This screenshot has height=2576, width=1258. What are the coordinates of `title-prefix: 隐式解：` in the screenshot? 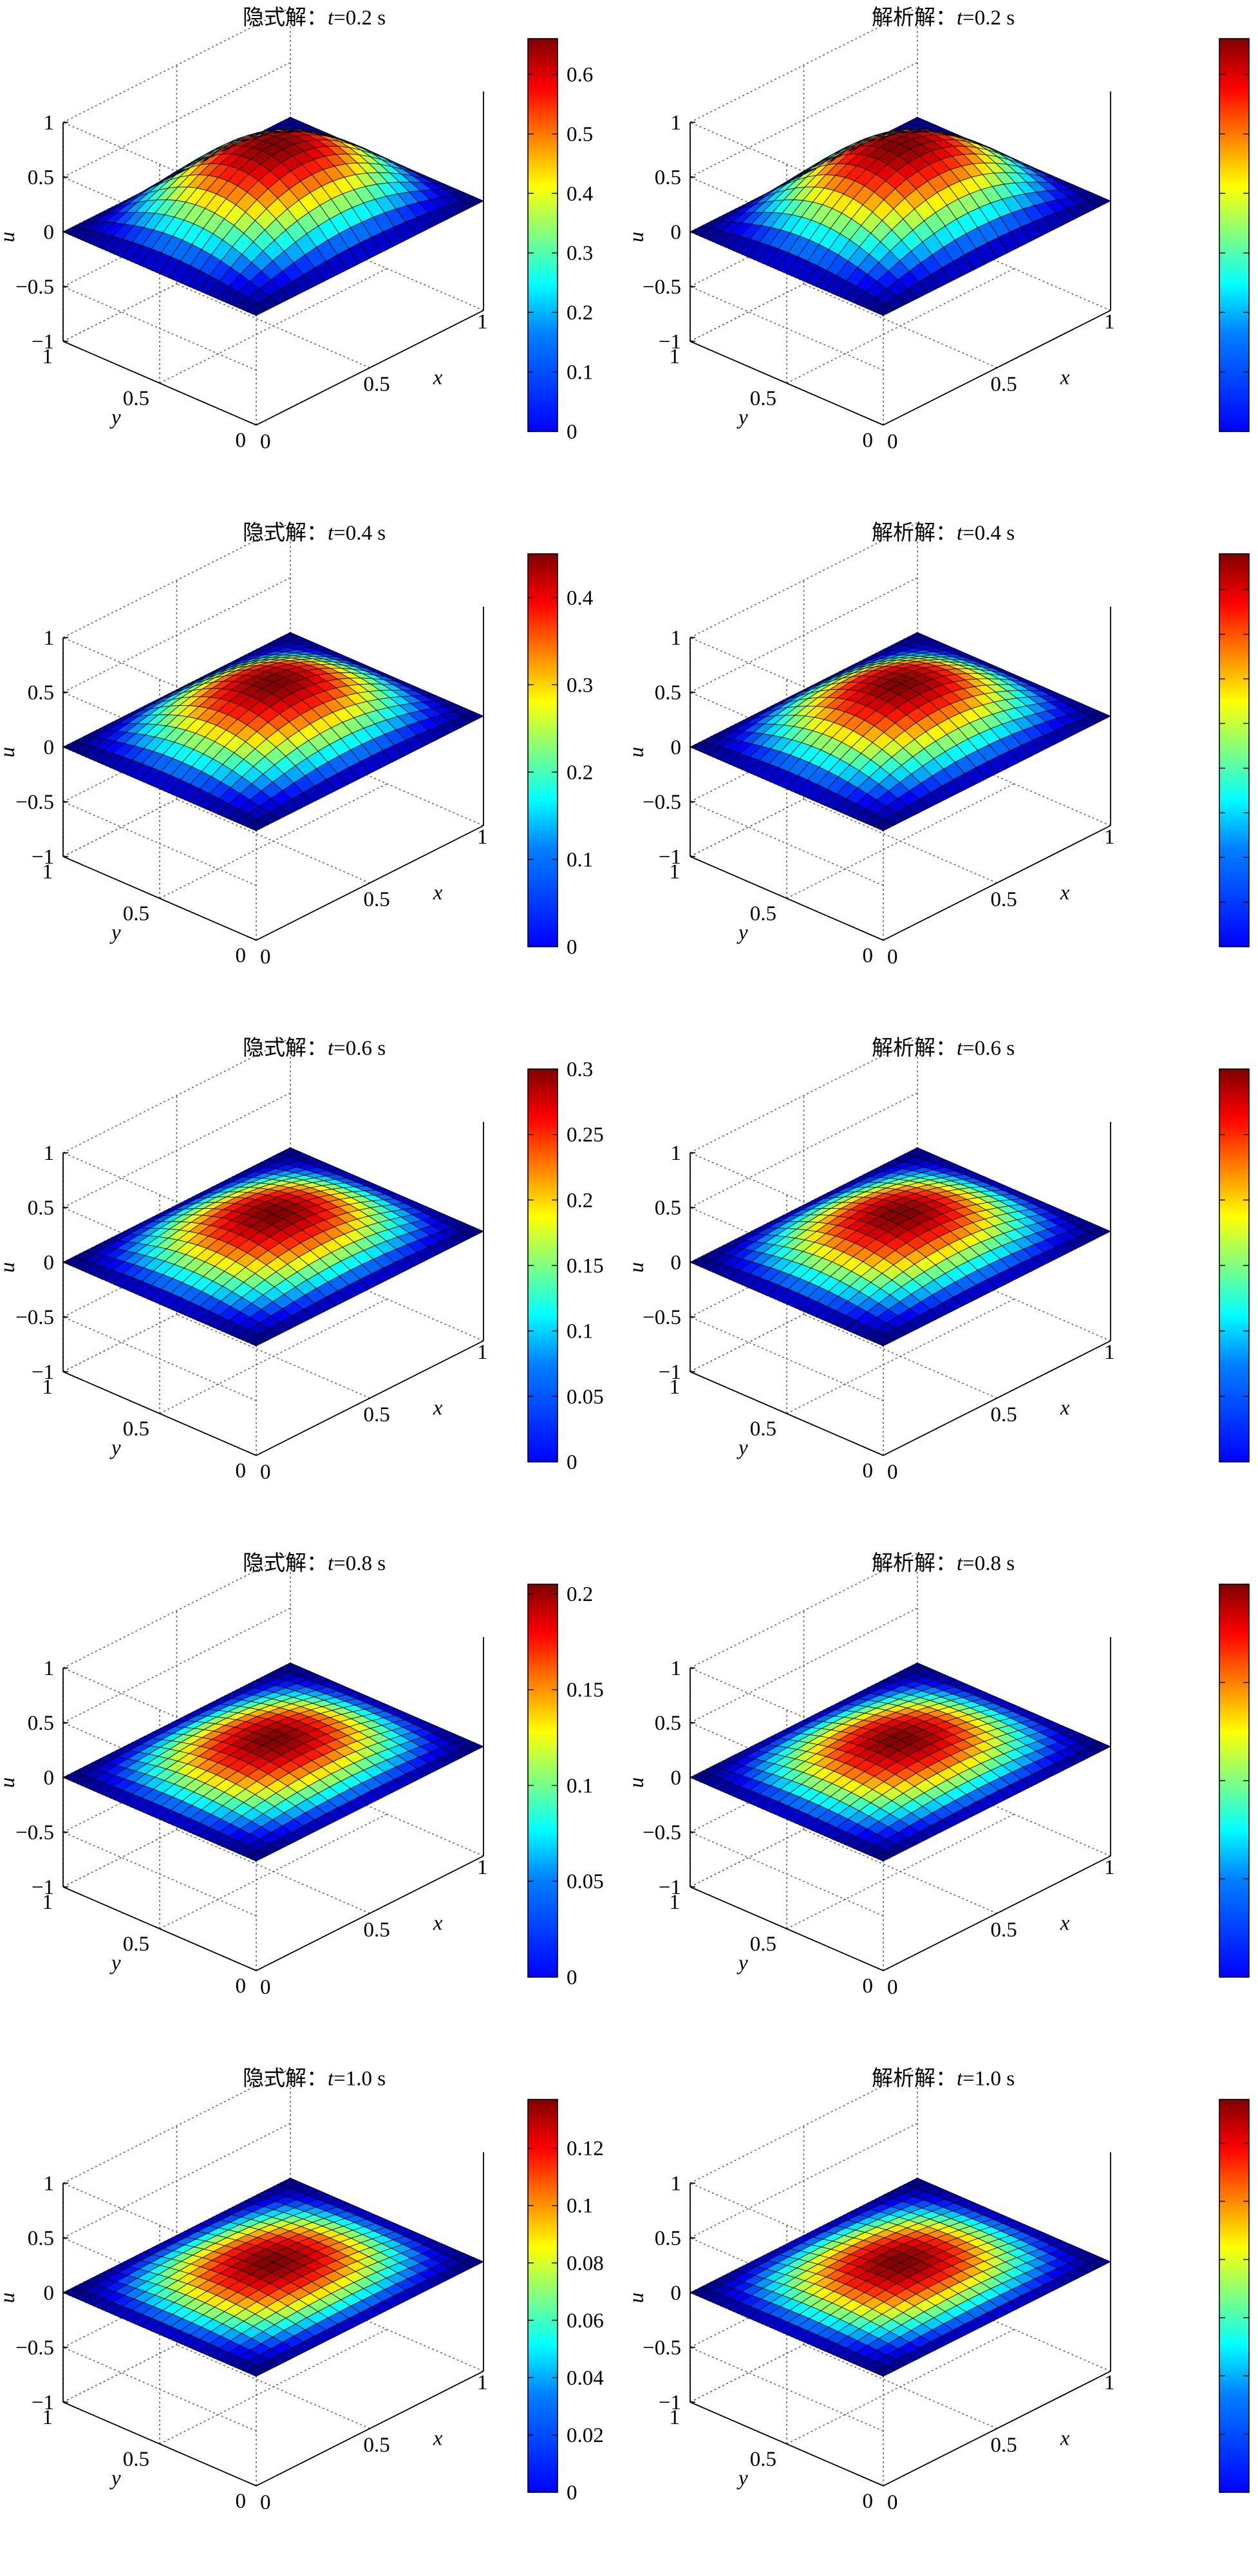 It's located at (285, 532).